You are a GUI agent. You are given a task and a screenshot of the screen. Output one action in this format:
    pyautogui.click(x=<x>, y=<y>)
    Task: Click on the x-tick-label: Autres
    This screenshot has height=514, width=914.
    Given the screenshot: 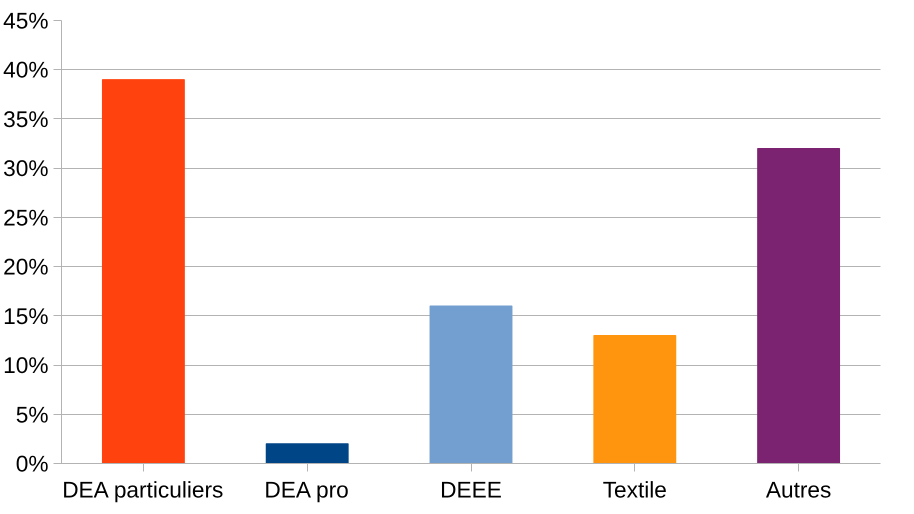 What is the action you would take?
    pyautogui.click(x=799, y=489)
    